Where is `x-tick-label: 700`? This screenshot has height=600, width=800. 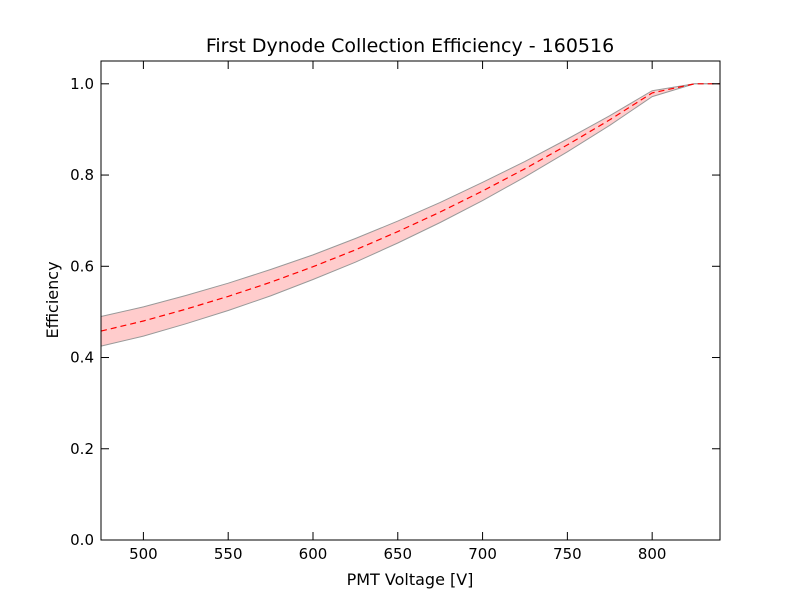 x-tick-label: 700 is located at coordinates (482, 554).